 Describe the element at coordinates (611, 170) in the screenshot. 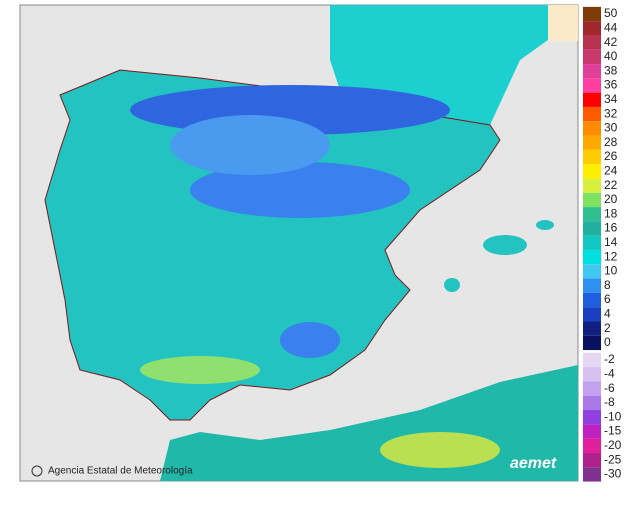

I see `legend-label: 24` at that location.